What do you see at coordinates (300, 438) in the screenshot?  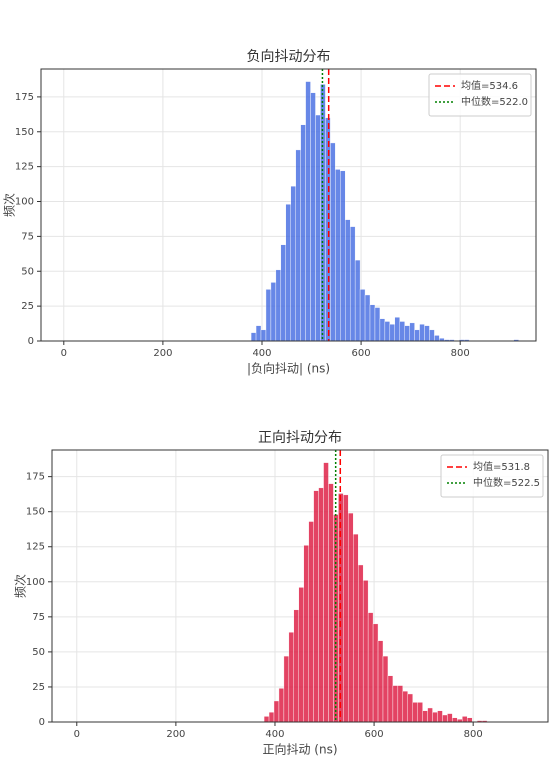 I see `chart-title: 正向抖动分布` at bounding box center [300, 438].